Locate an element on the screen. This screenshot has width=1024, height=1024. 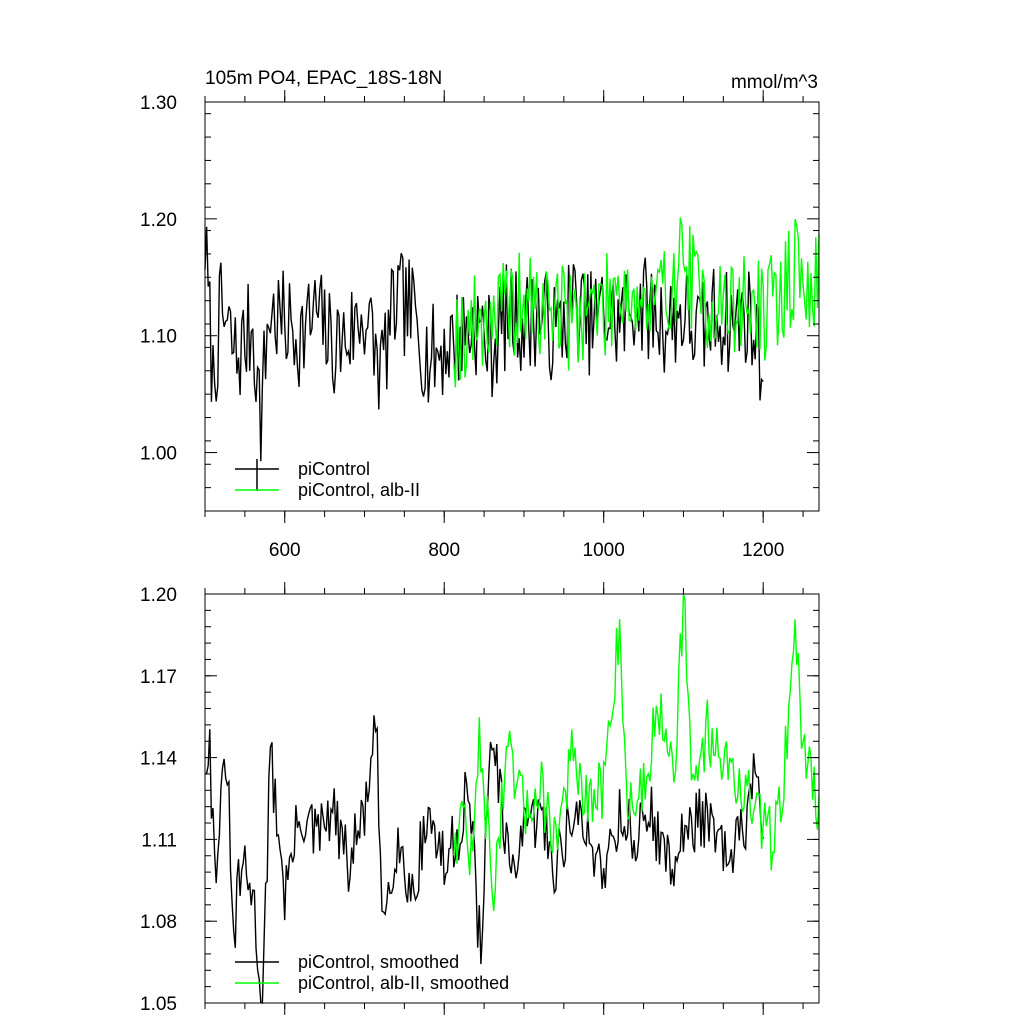
top-ytick-label: 1.30 is located at coordinates (158, 103).